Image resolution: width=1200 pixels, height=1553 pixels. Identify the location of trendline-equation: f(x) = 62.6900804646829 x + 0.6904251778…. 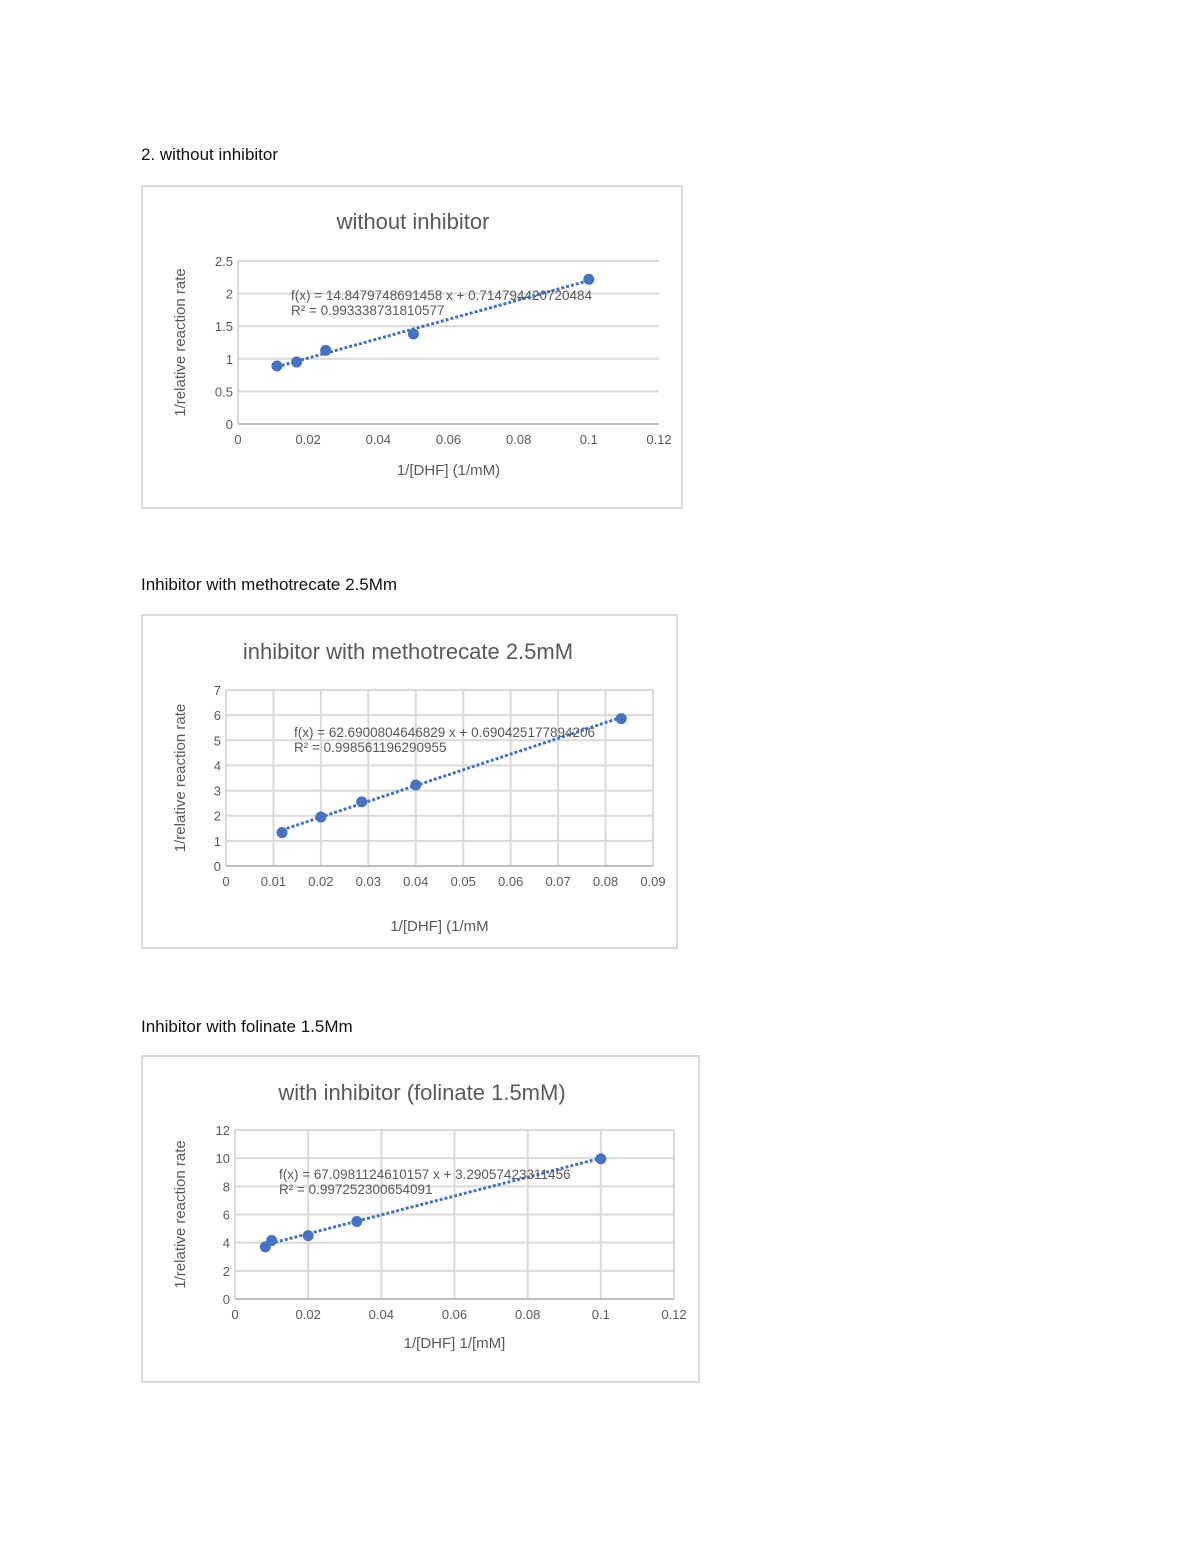
(444, 732).